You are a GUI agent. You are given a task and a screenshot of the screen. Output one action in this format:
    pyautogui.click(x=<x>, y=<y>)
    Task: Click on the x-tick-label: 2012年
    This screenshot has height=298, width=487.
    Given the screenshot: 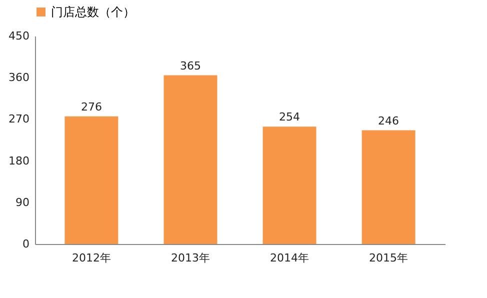 What is the action you would take?
    pyautogui.click(x=91, y=258)
    